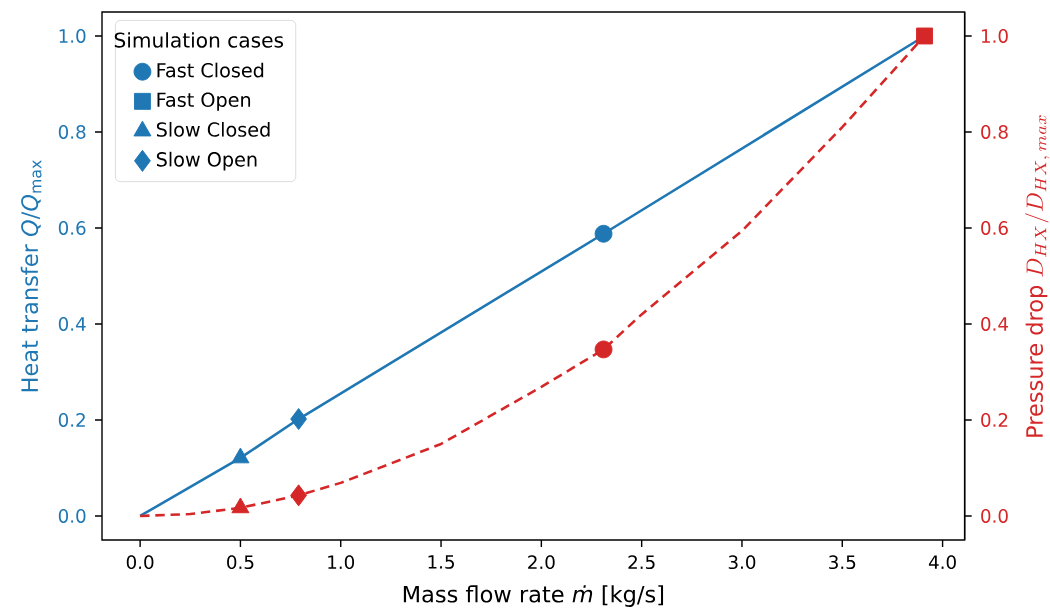 The width and height of the screenshot is (1050, 610). What do you see at coordinates (71, 420) in the screenshot?
I see `y-tick-label: 0.2` at bounding box center [71, 420].